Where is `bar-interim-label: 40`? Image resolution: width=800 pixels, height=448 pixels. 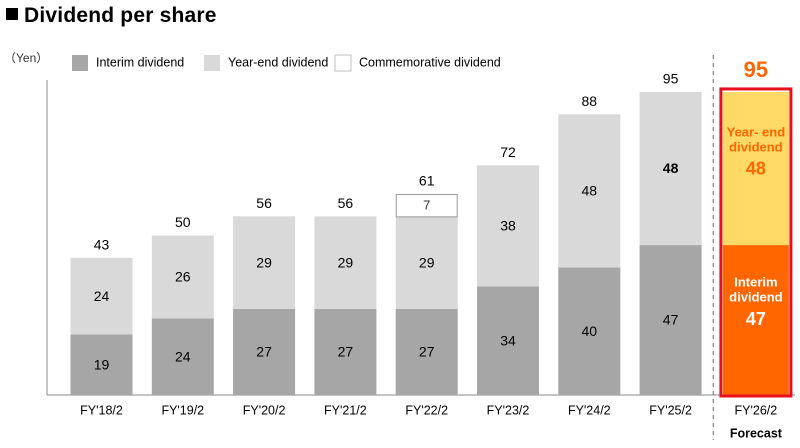 bar-interim-label: 40 is located at coordinates (590, 331).